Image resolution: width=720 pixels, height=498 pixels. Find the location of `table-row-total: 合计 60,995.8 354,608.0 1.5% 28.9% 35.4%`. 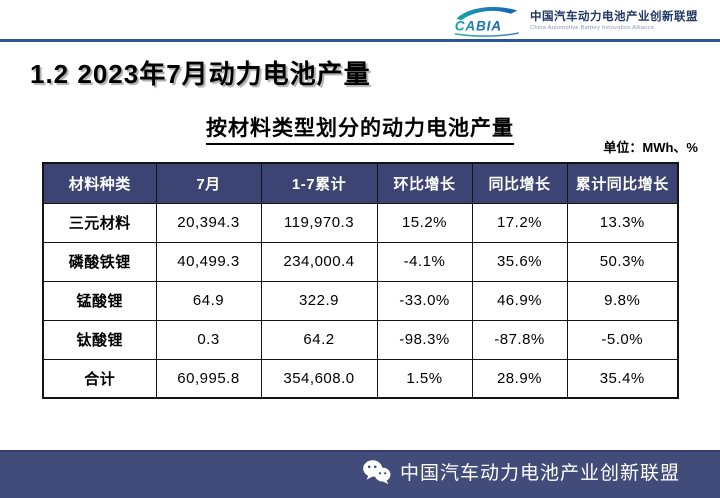

table-row-total: 合计 60,995.8 354,608.0 1.5% 28.9% 35.4% is located at coordinates (360, 378).